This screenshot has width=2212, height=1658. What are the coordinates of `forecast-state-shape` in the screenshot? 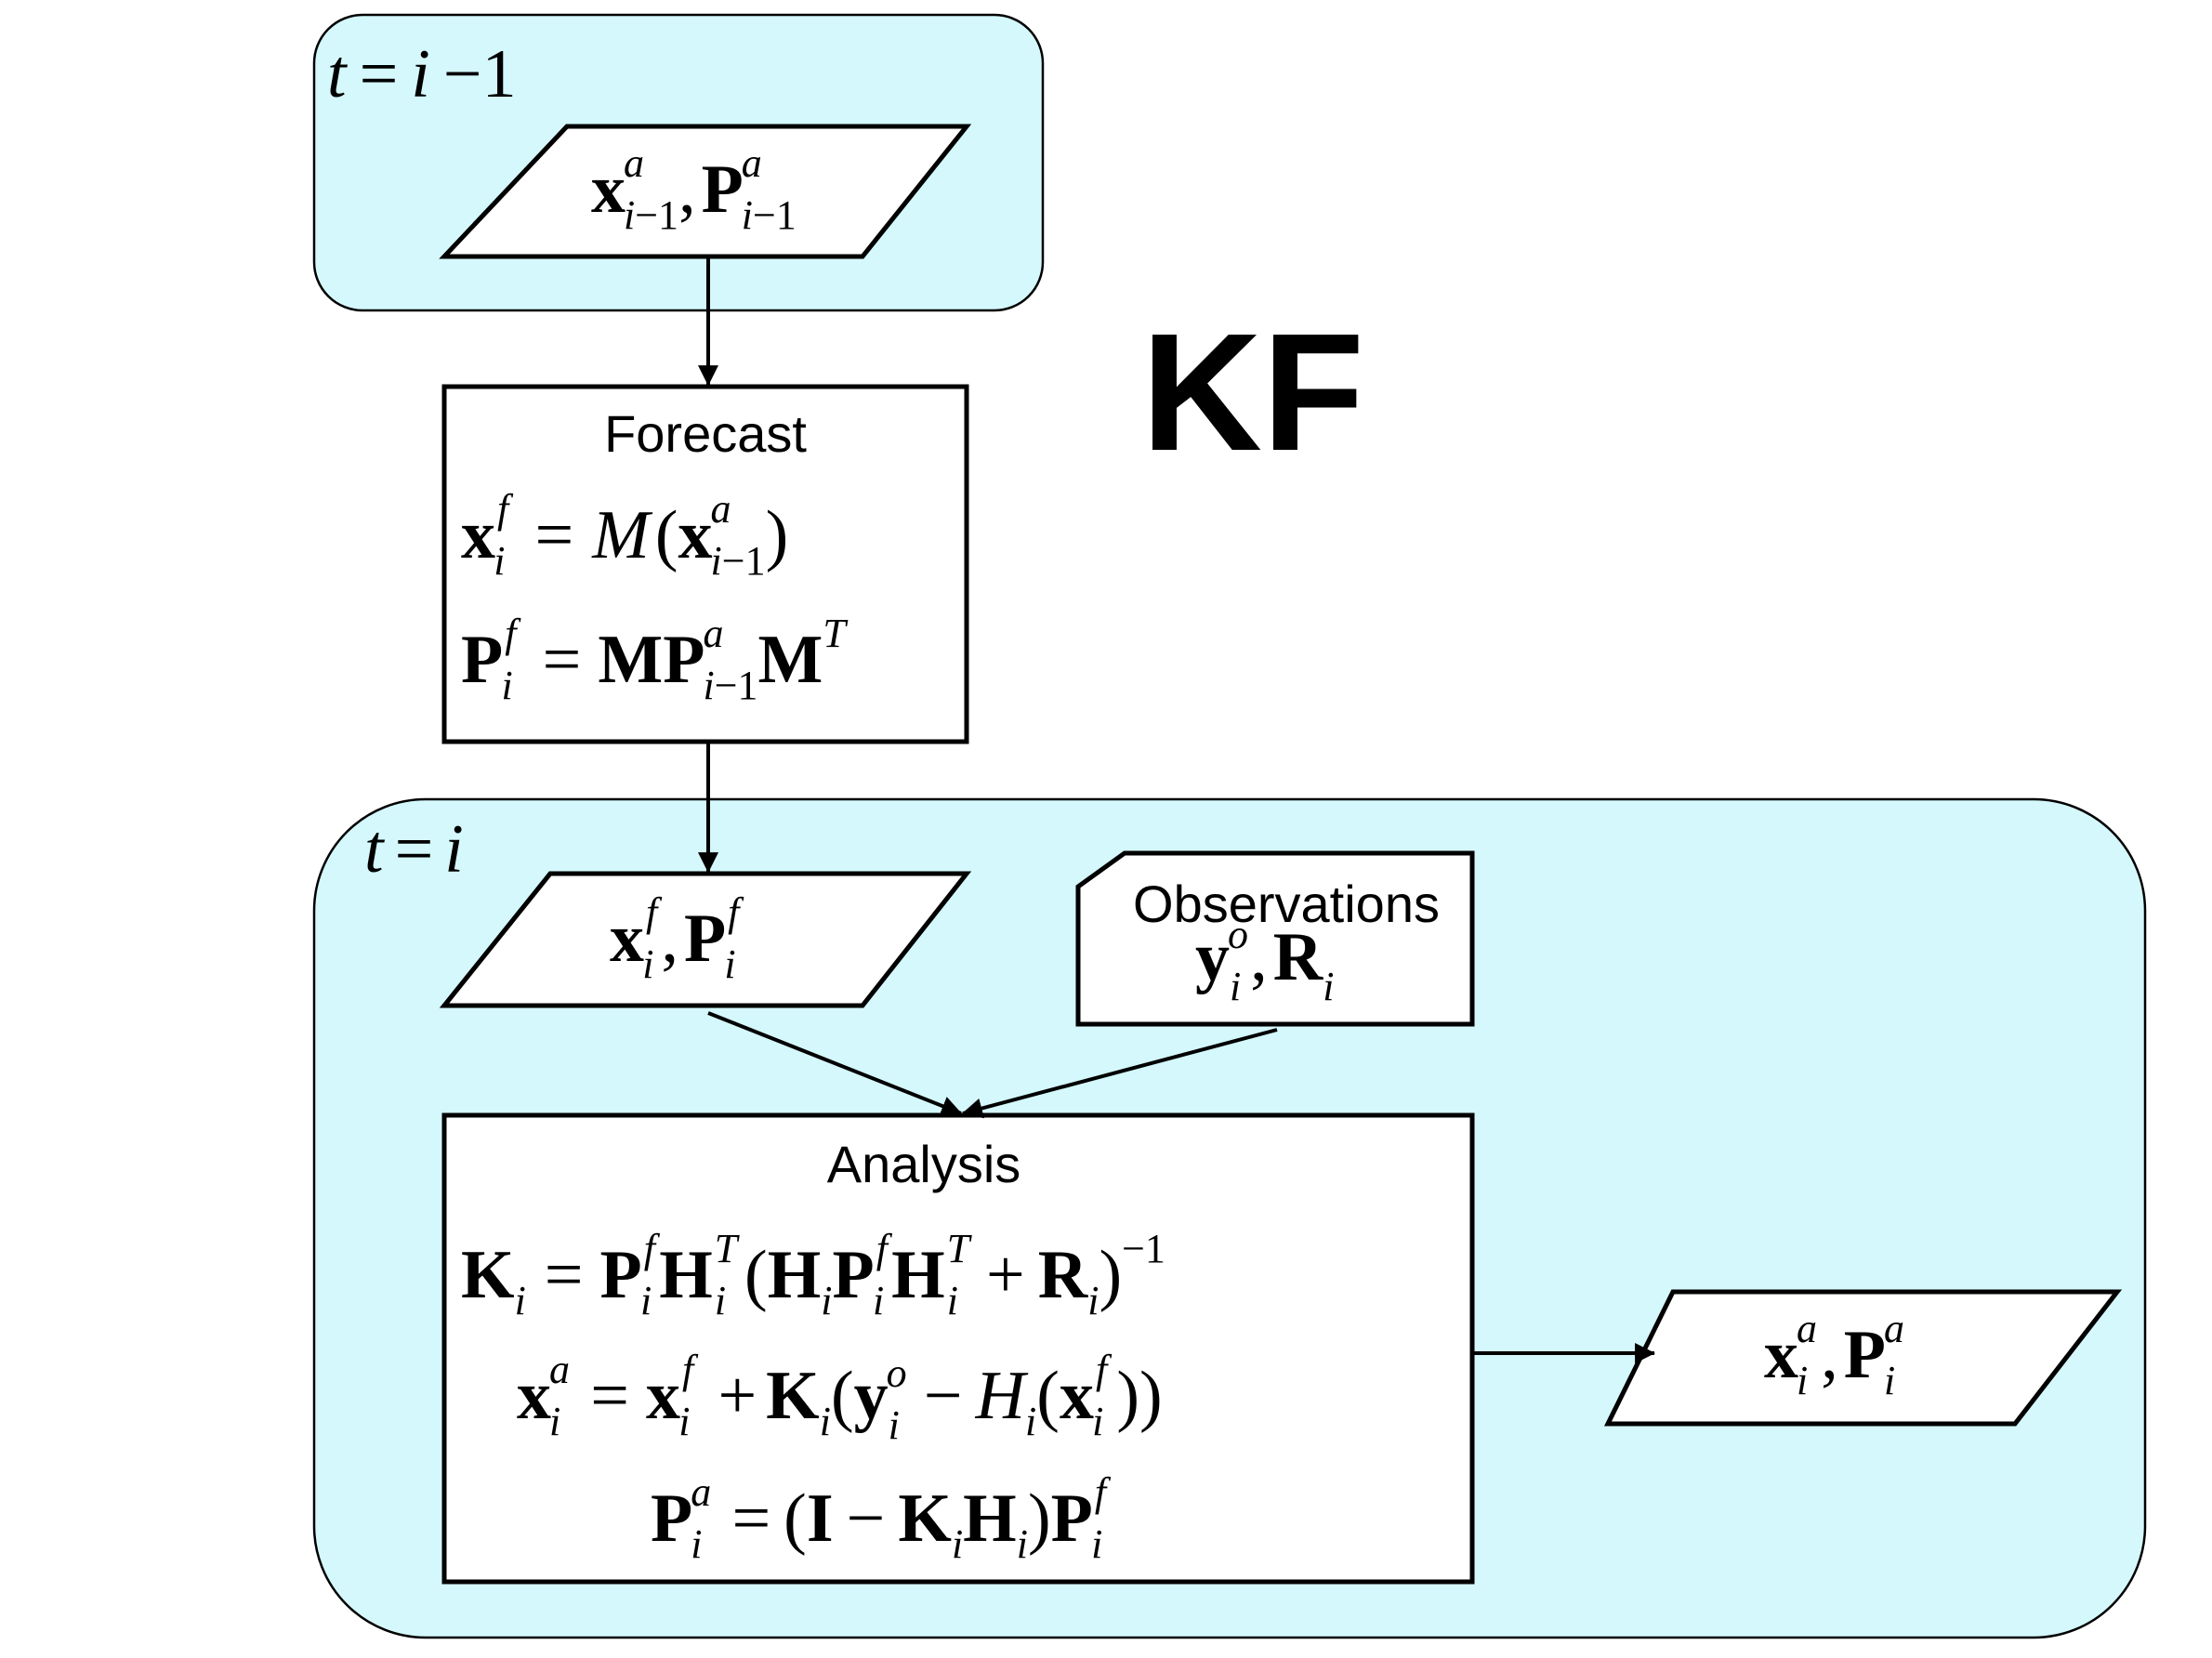 It's located at (705, 939).